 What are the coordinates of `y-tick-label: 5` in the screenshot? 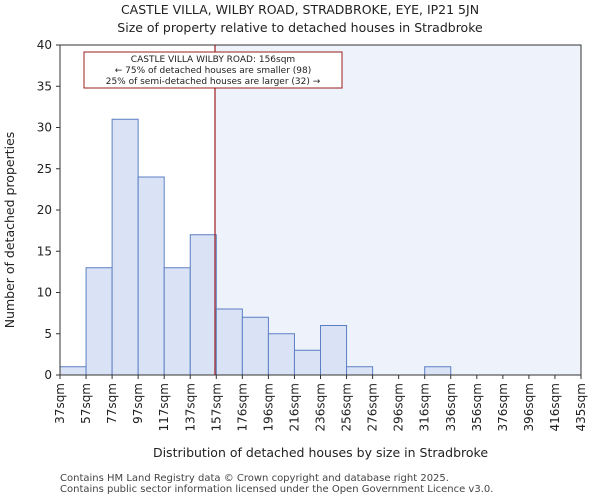 It's located at (48, 334).